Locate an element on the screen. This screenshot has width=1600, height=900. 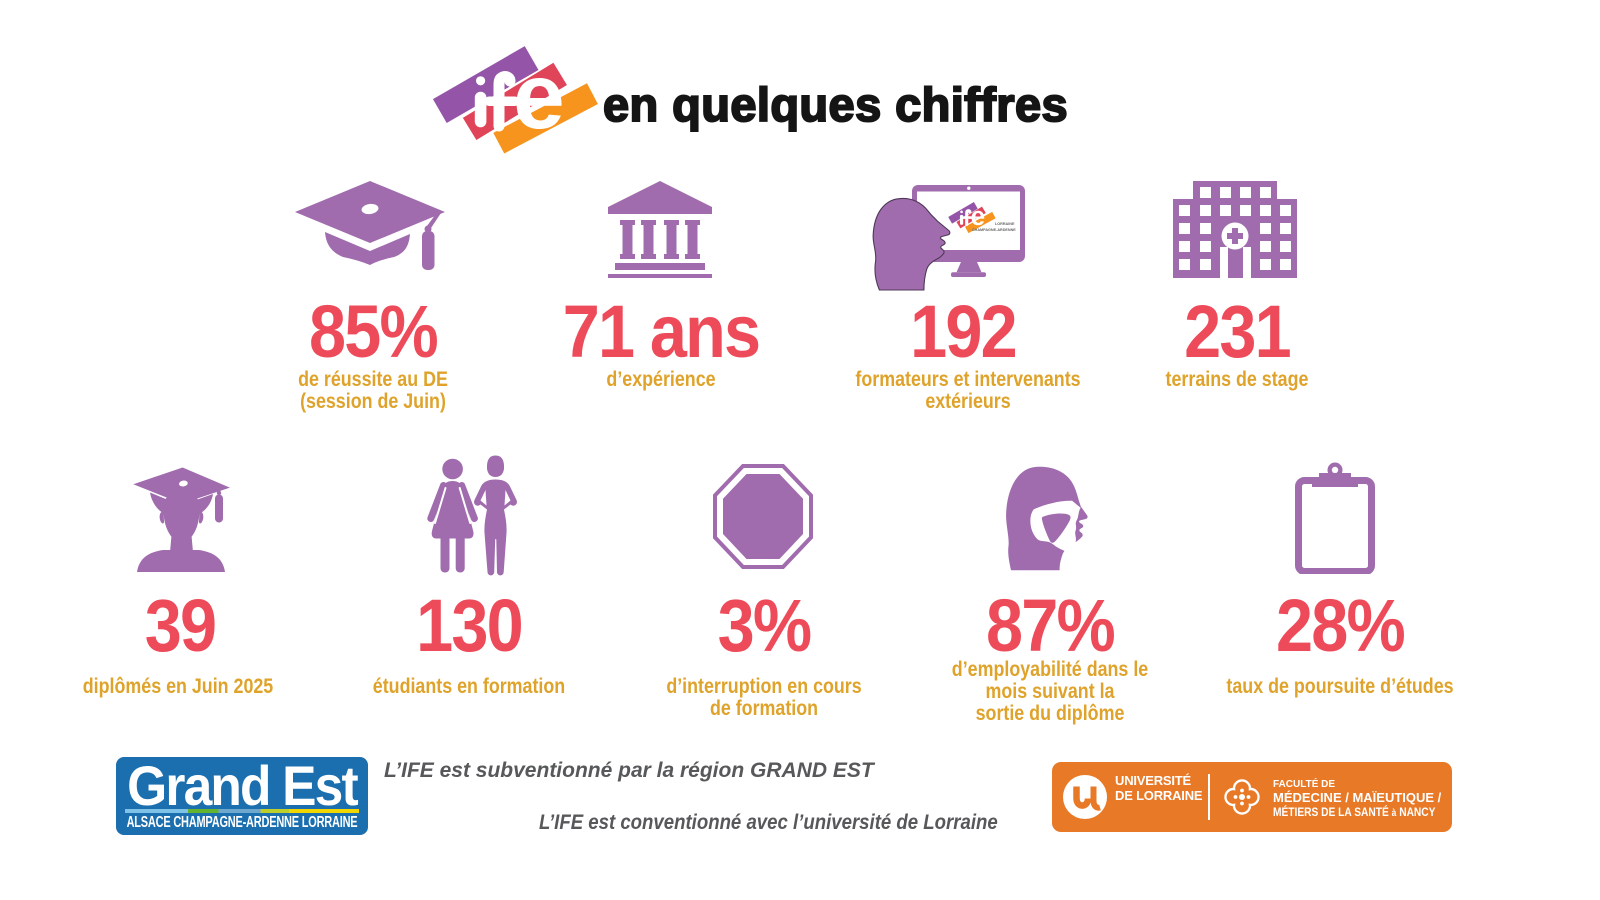
svg-text: CHAMPAGNE-ARDENNE is located at coordinates (994, 230).